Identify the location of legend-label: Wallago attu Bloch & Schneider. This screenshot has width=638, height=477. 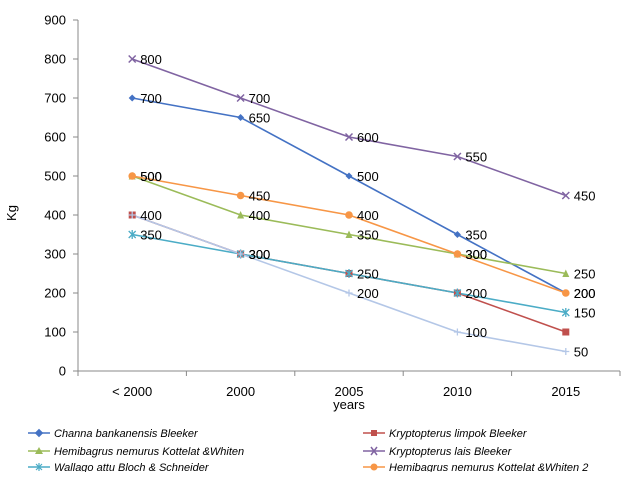
(132, 467).